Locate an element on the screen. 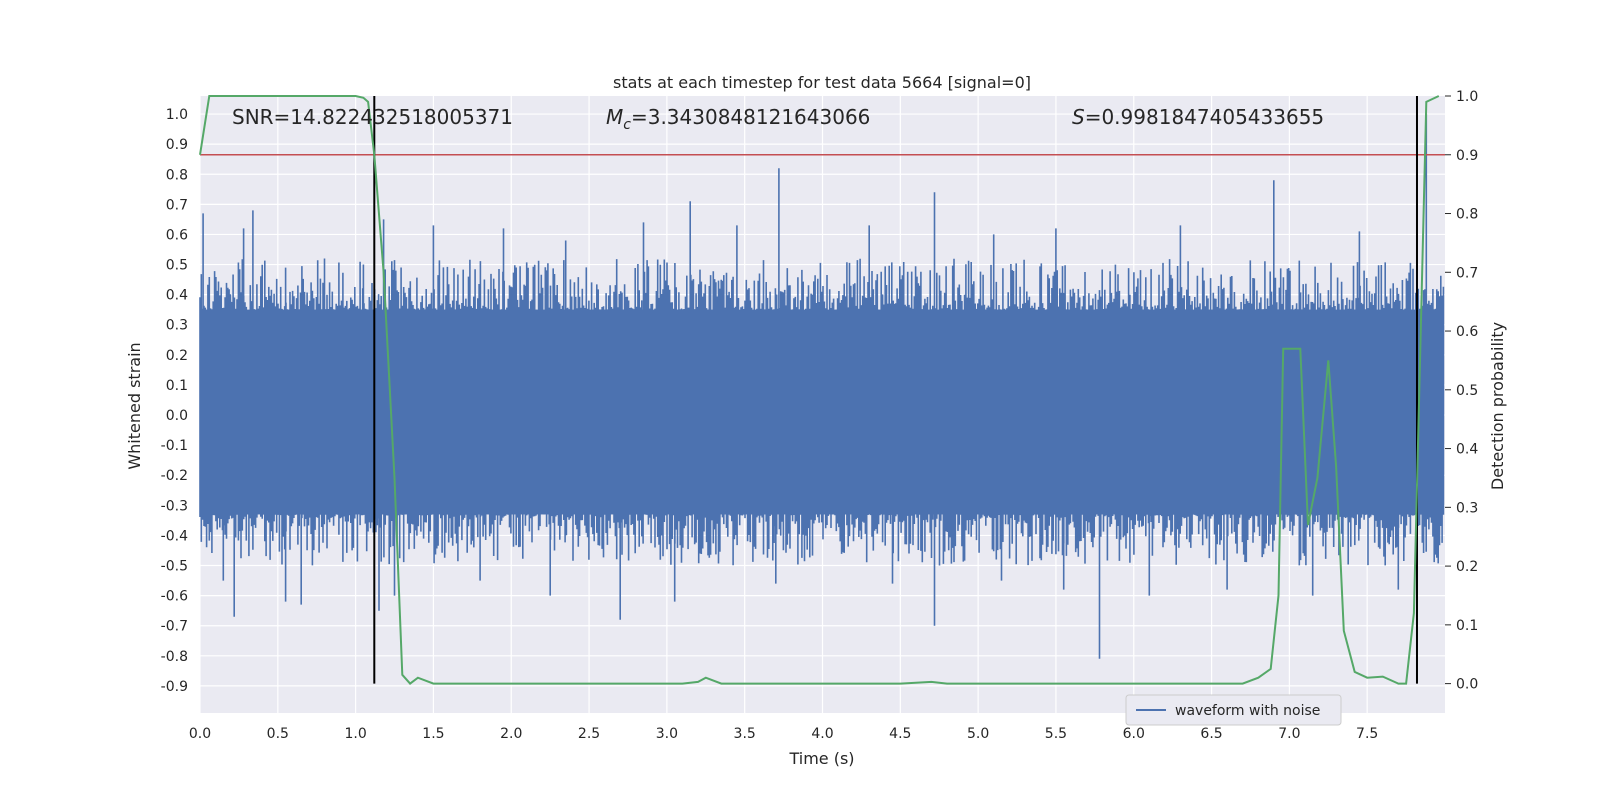 The height and width of the screenshot is (800, 1600). mc-label: Mc=3.3430848121643066 is located at coordinates (738, 119).